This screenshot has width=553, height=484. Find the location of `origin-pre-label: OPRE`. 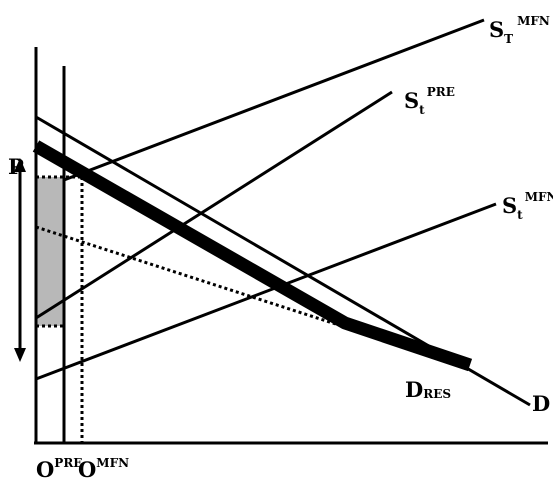

origin-pre-label: OPRE is located at coordinates (59, 467).